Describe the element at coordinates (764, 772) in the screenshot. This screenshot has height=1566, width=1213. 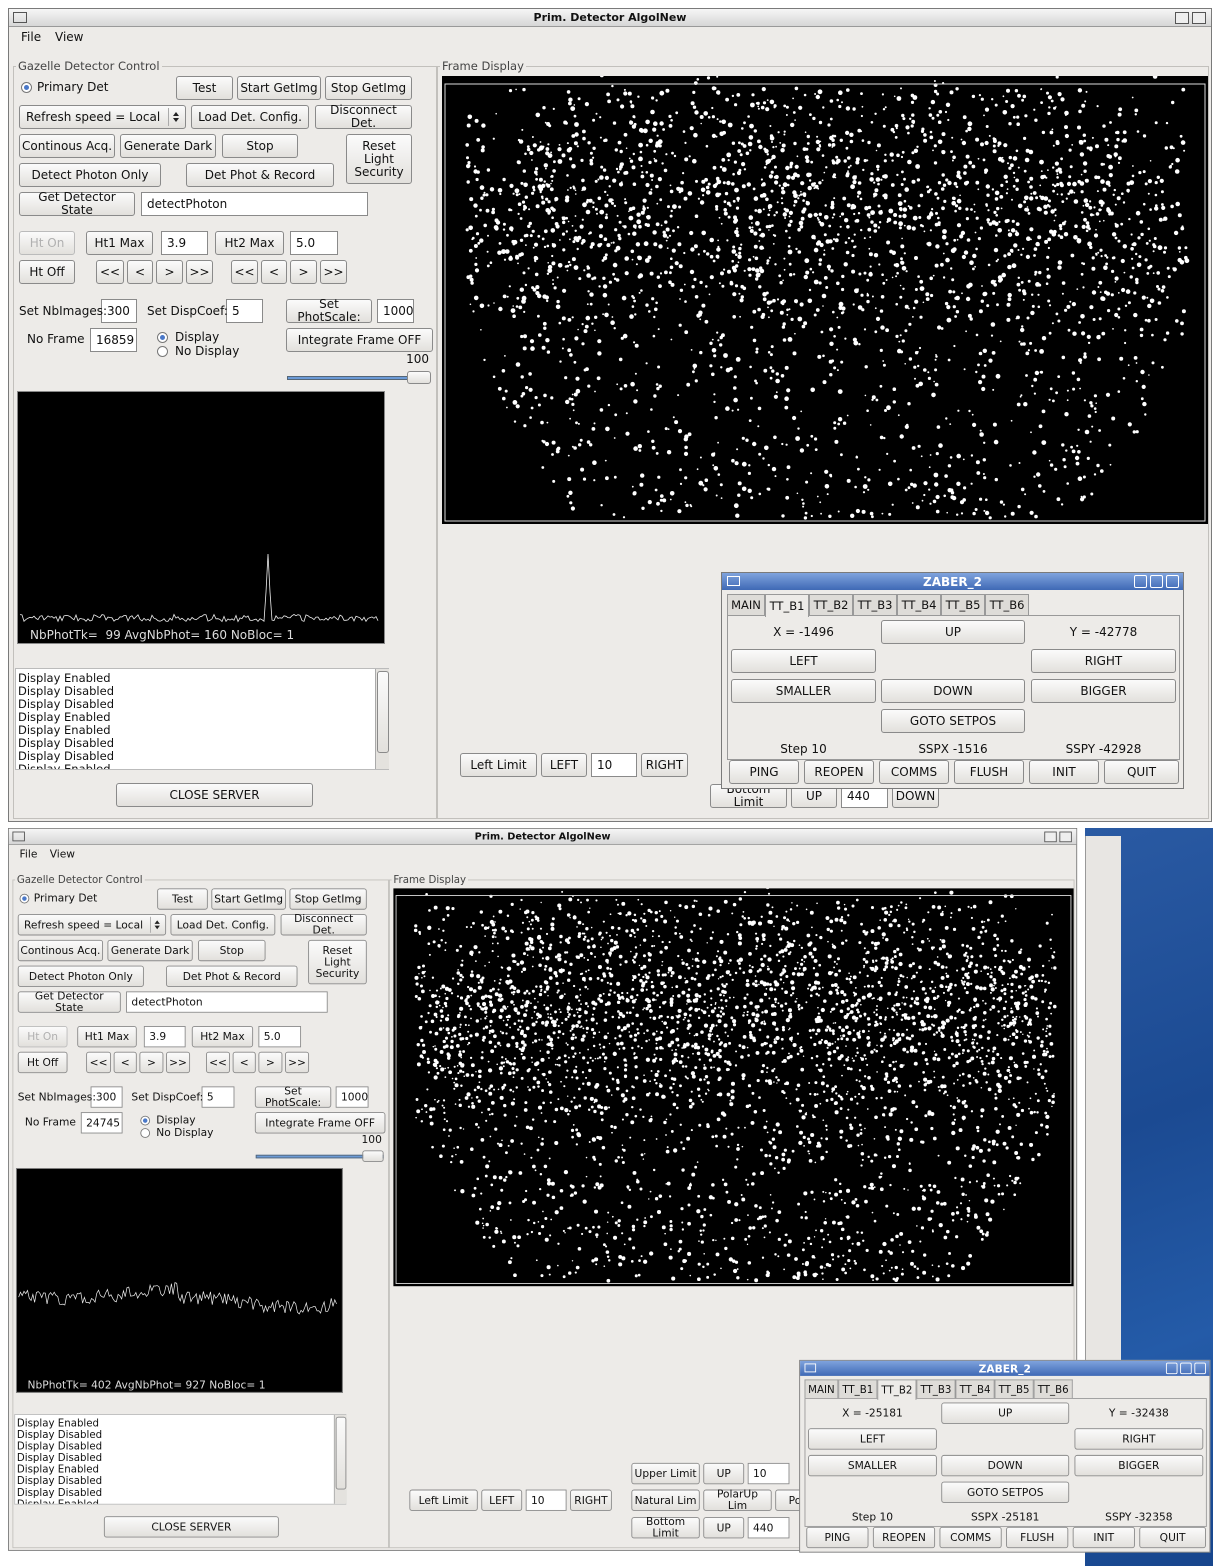
I see `button: PING` at that location.